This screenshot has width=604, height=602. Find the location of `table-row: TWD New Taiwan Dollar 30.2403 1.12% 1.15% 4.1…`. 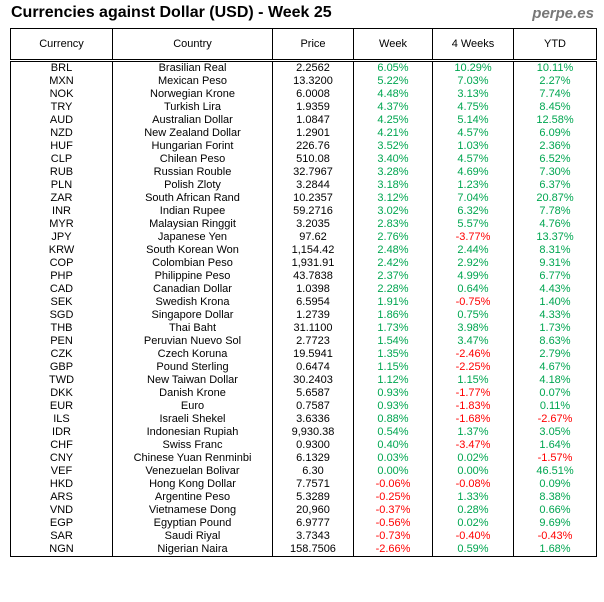

table-row: TWD New Taiwan Dollar 30.2403 1.12% 1.15% 4.1… is located at coordinates (303, 380).